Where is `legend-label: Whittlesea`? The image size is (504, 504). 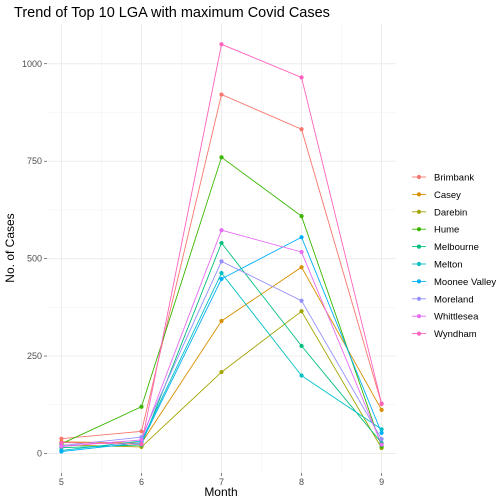 legend-label: Whittlesea is located at coordinates (456, 317).